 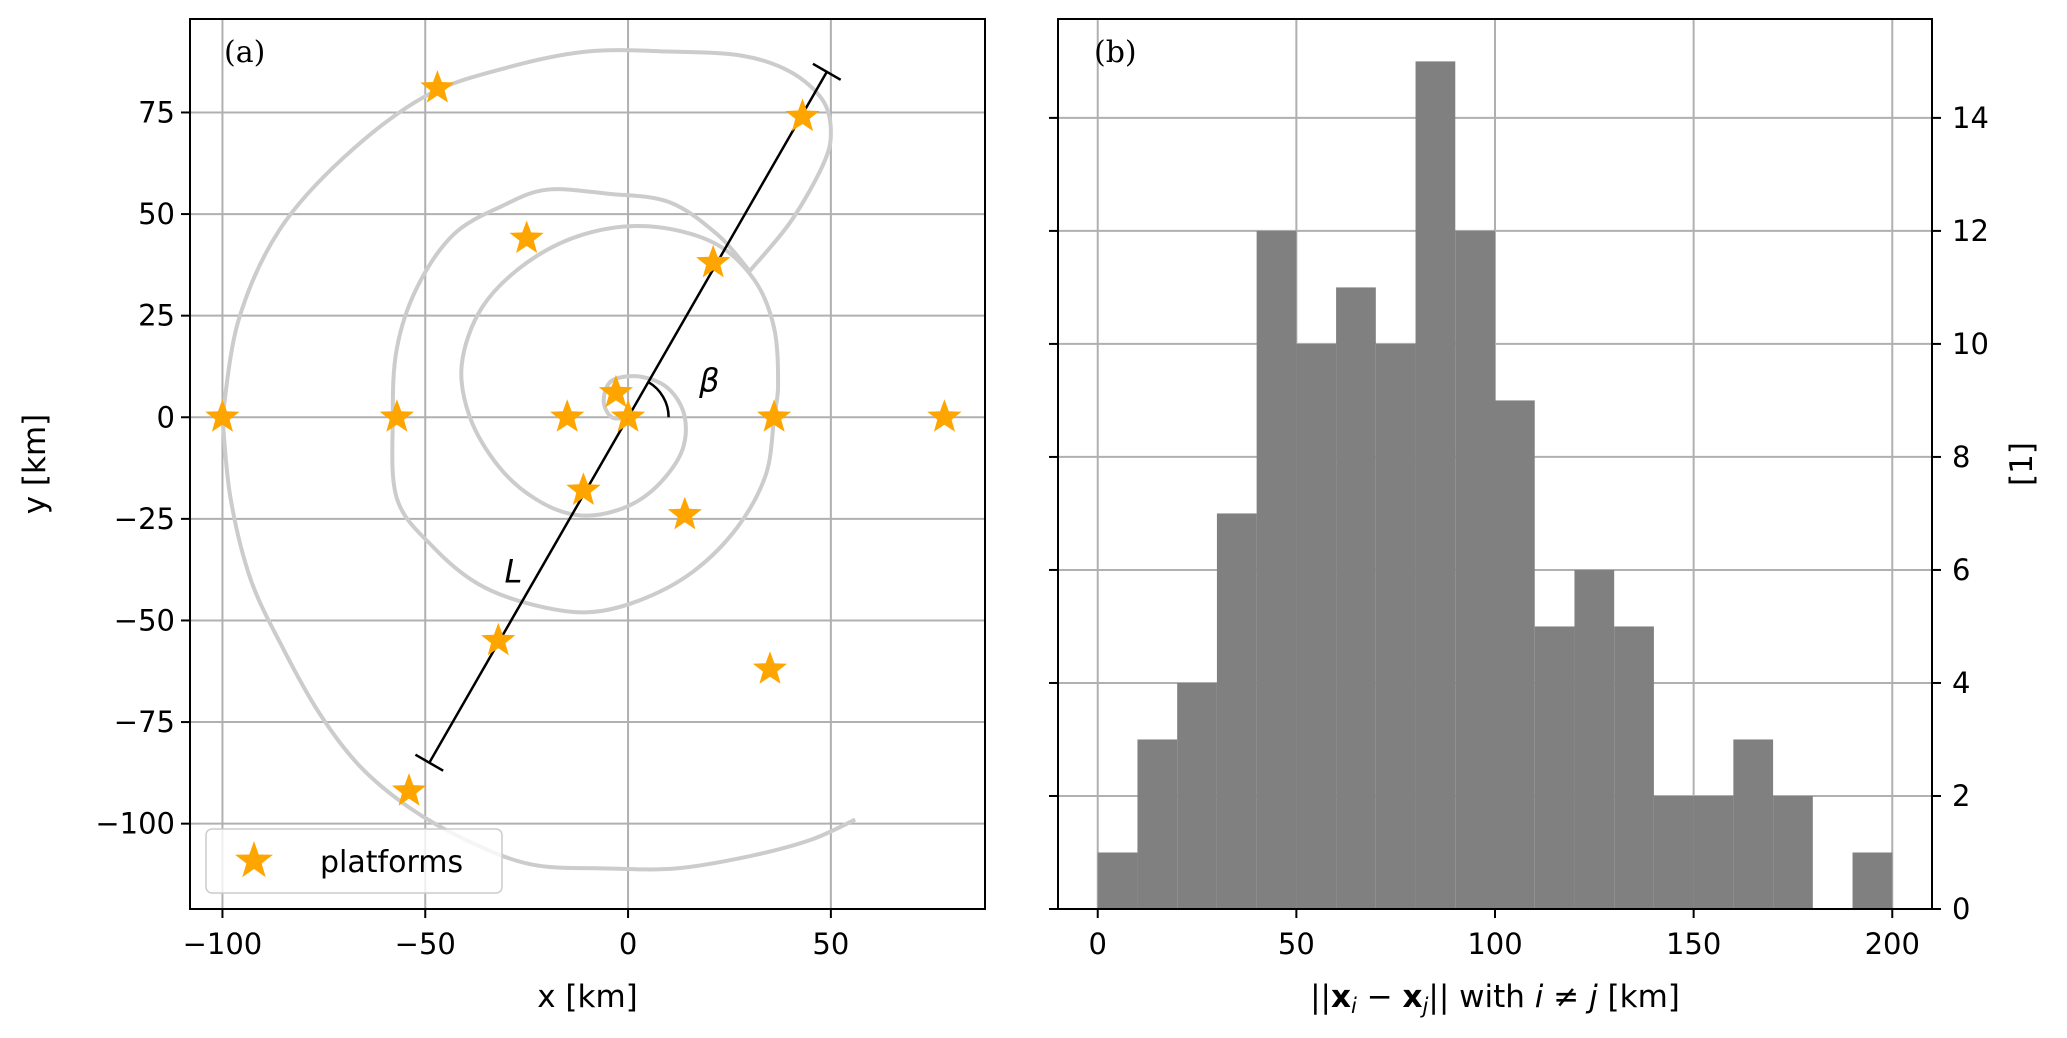 What do you see at coordinates (1970, 231) in the screenshot?
I see `y-tick-label: 12` at bounding box center [1970, 231].